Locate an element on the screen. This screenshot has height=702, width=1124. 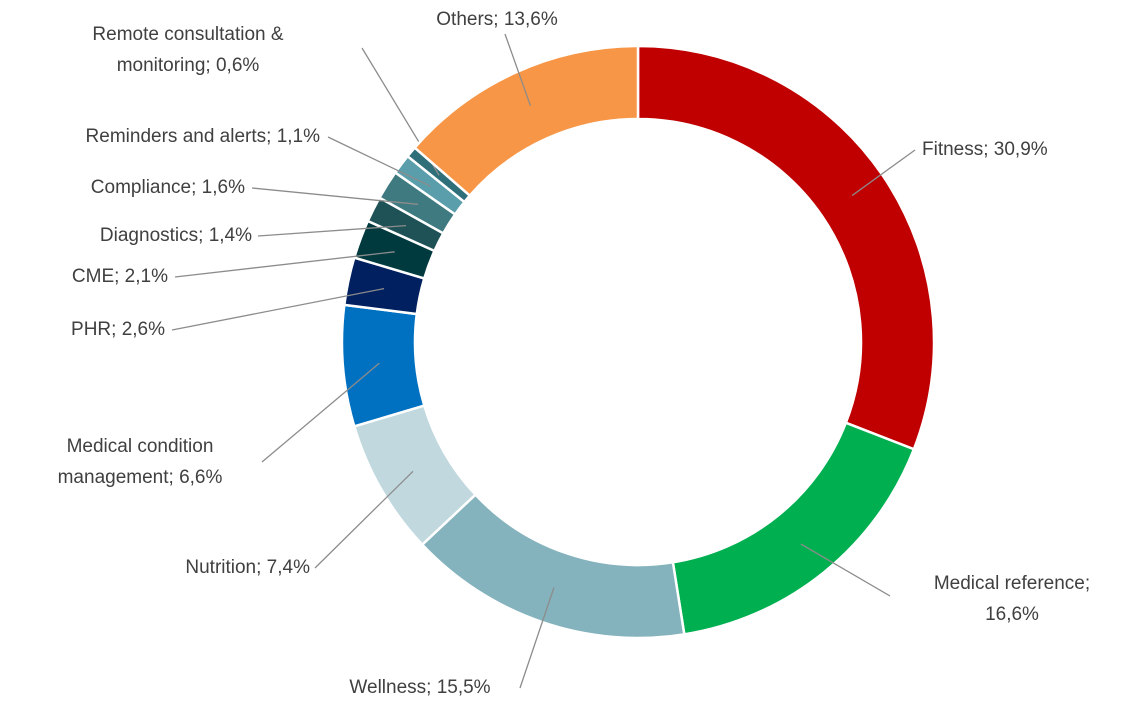
data-label: Fitness; 30,9% is located at coordinates (985, 149).